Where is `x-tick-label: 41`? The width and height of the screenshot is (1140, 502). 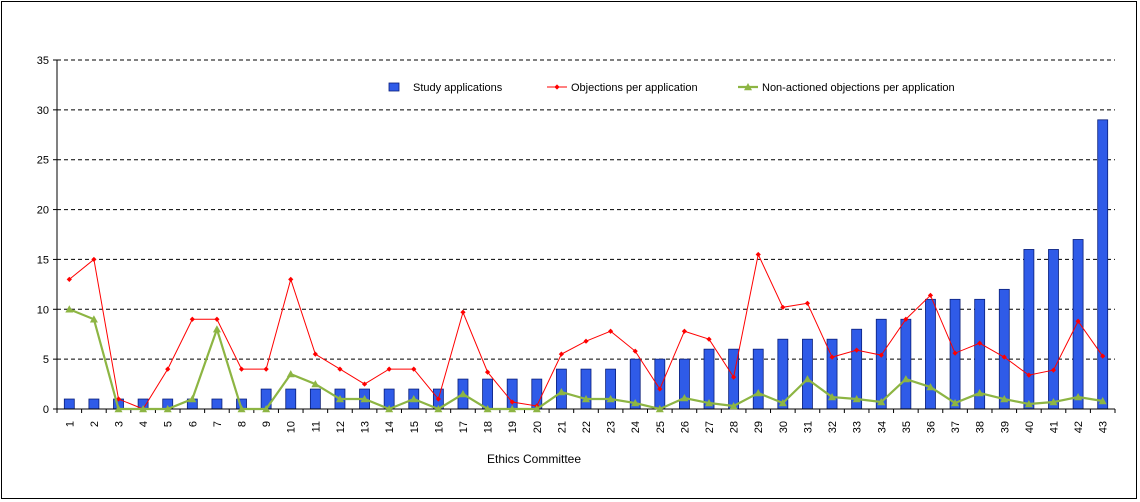 x-tick-label: 41 is located at coordinates (1054, 427).